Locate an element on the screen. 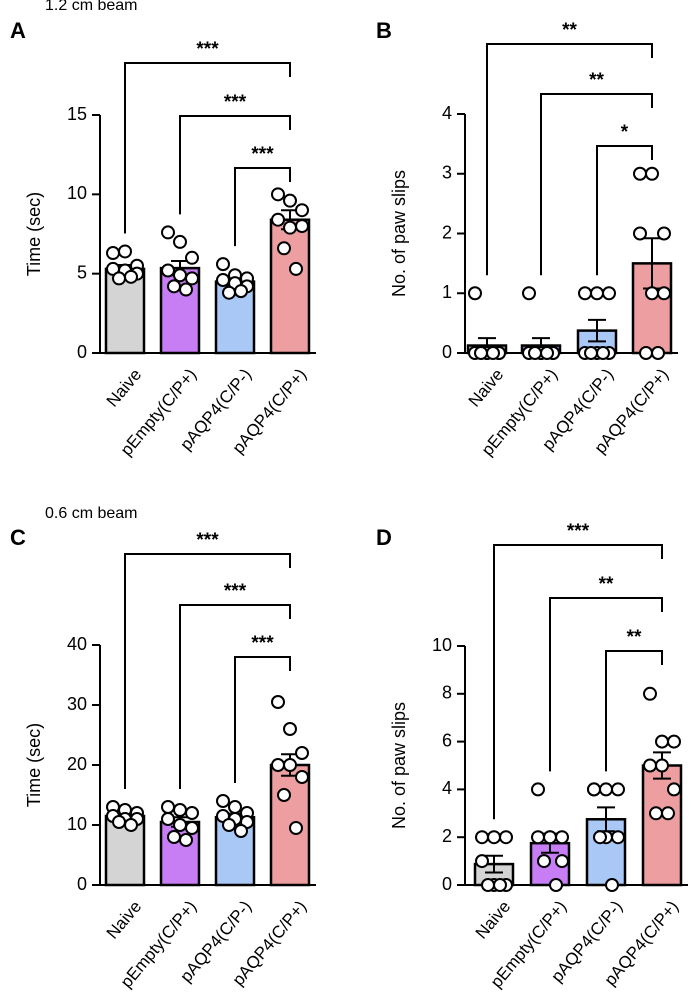  y-axis-label: No. of paw slips is located at coordinates (399, 765).